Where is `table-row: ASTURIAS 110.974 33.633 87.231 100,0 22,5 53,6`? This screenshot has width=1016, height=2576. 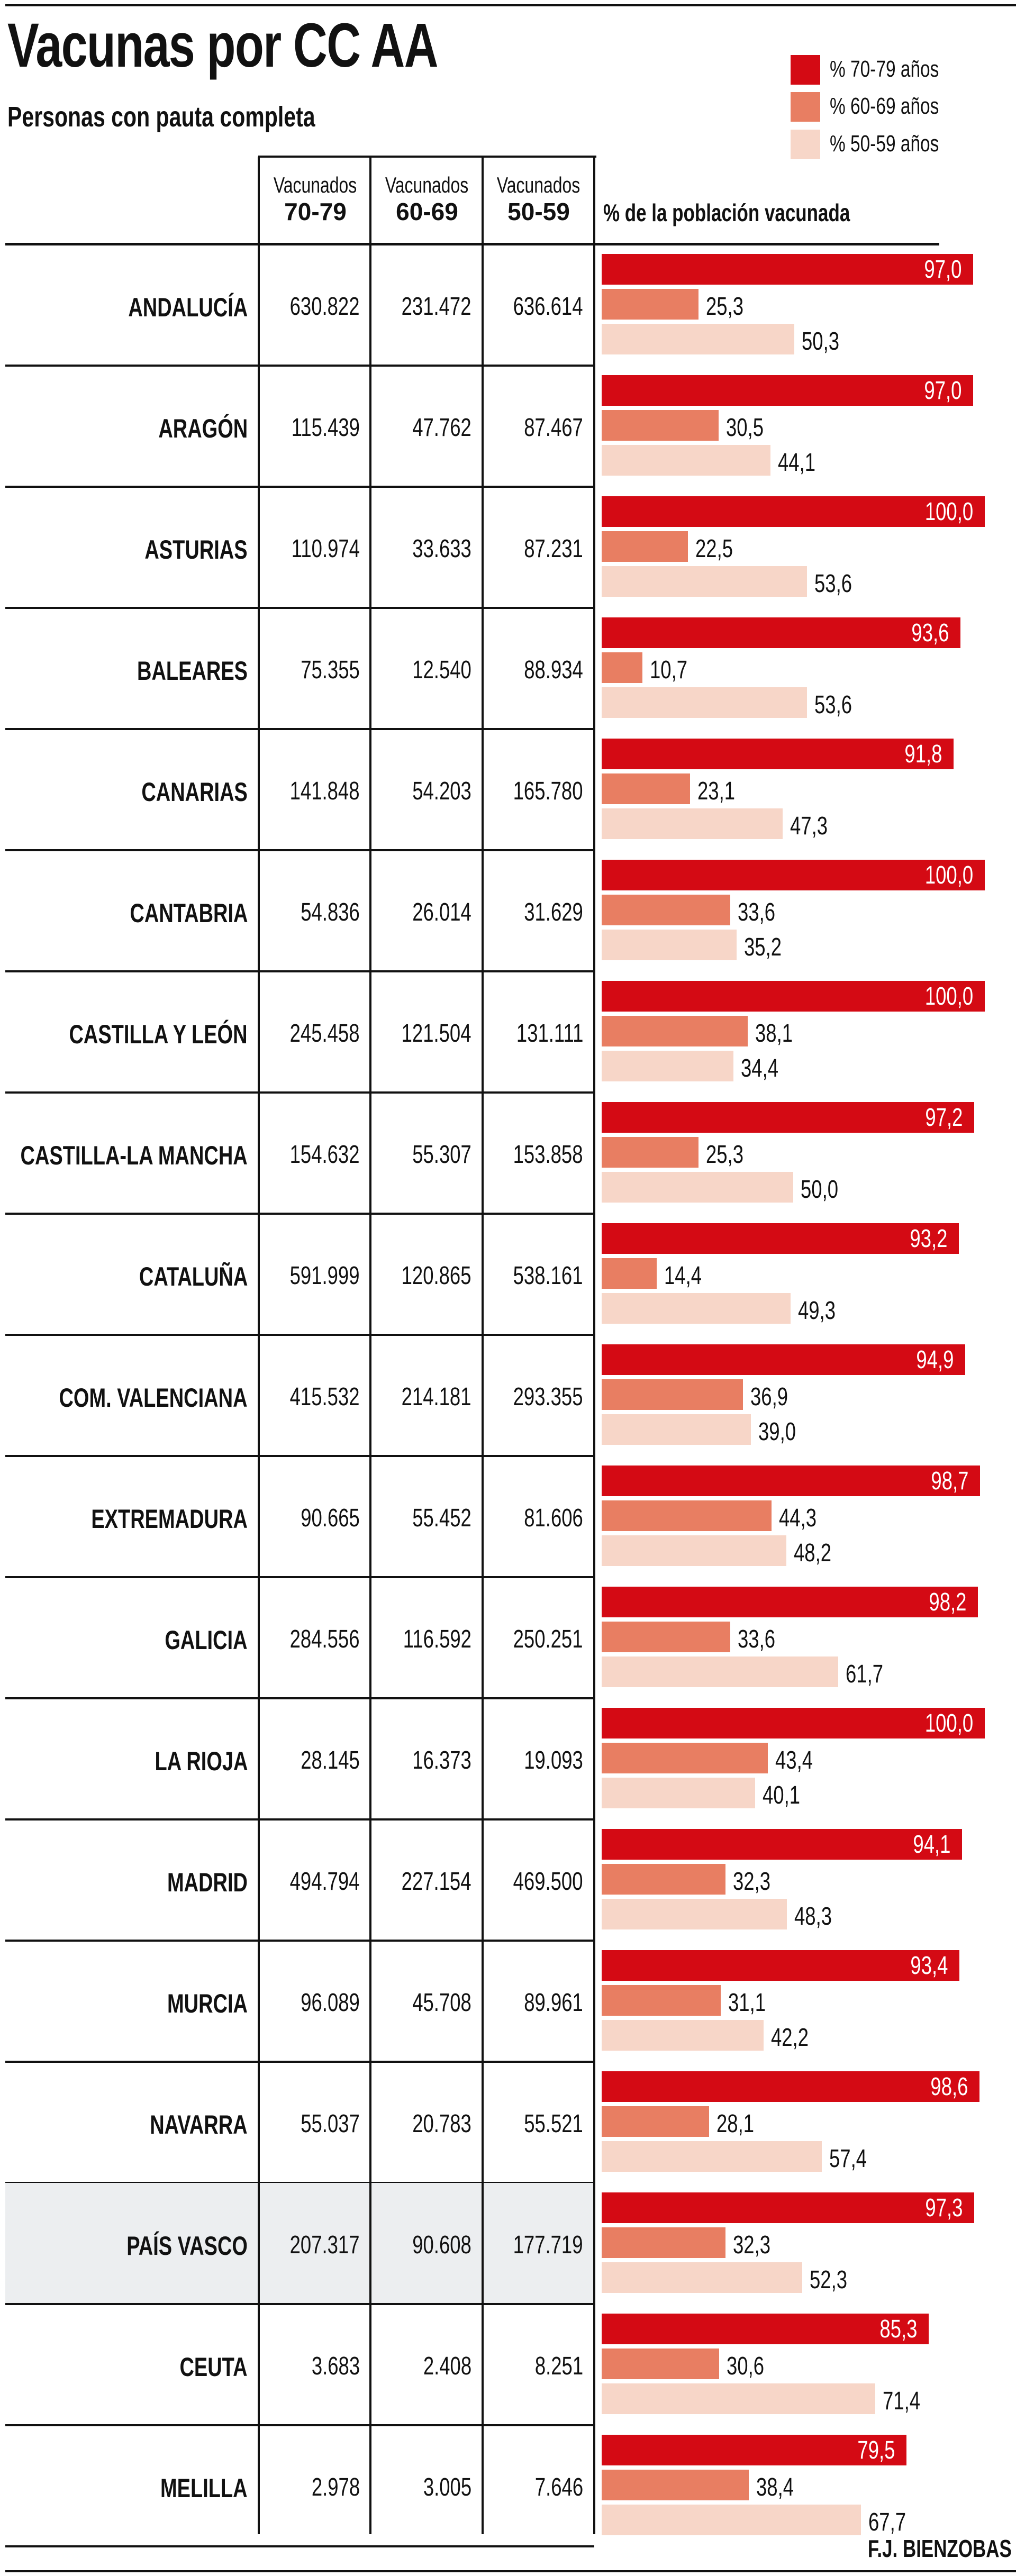 table-row: ASTURIAS 110.974 33.633 87.231 100,0 22,5 53,6 is located at coordinates (508, 548).